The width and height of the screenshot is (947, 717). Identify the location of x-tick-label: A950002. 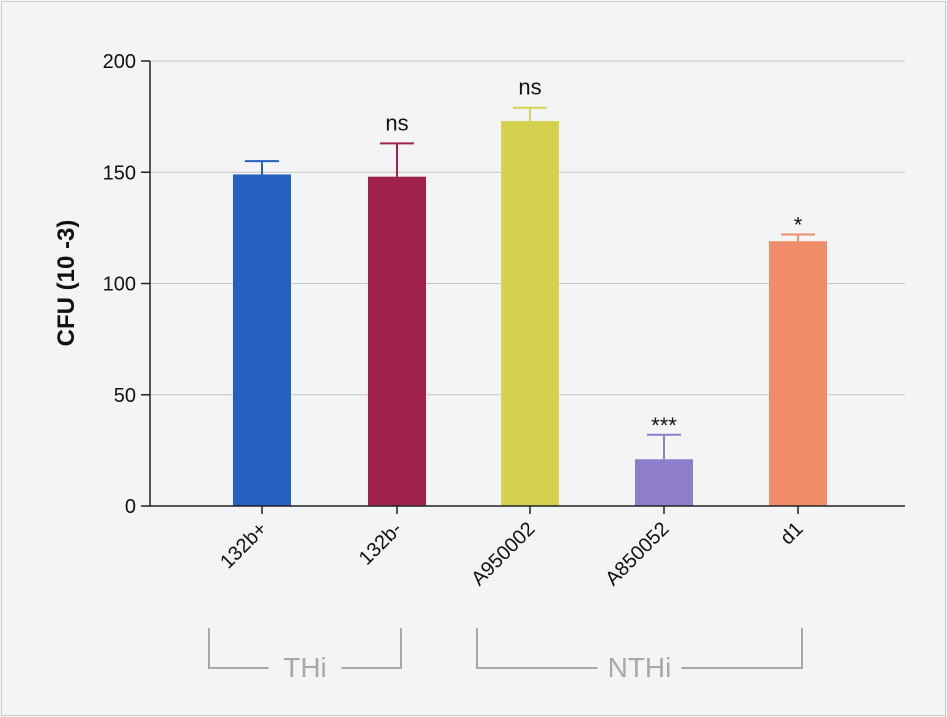
(503, 554).